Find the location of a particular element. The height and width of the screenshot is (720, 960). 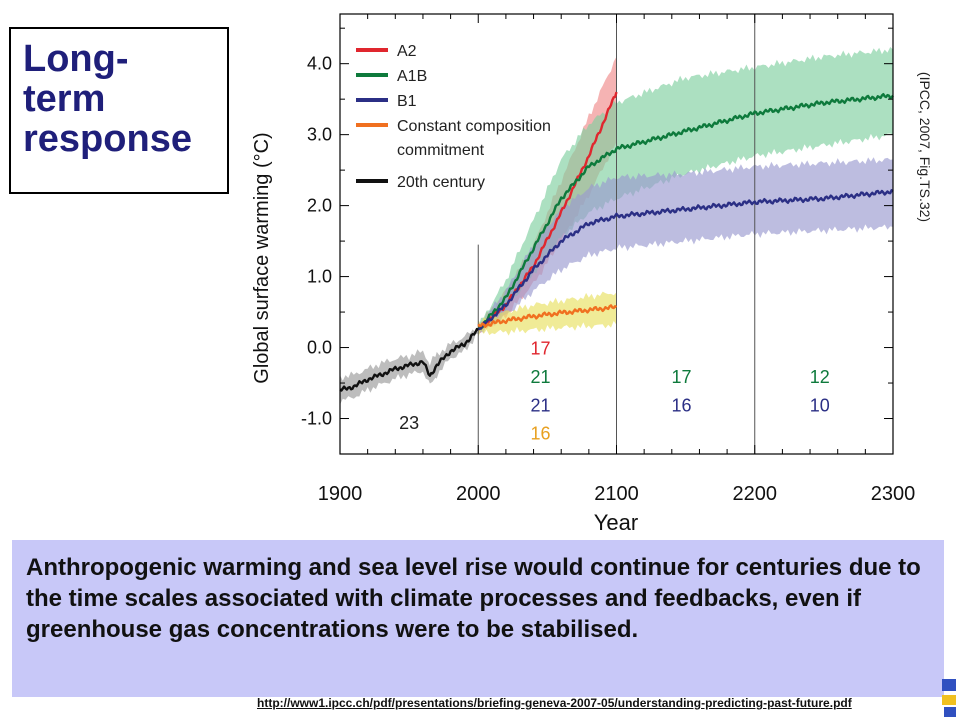

legend-label-a1b: A1B is located at coordinates (412, 76).